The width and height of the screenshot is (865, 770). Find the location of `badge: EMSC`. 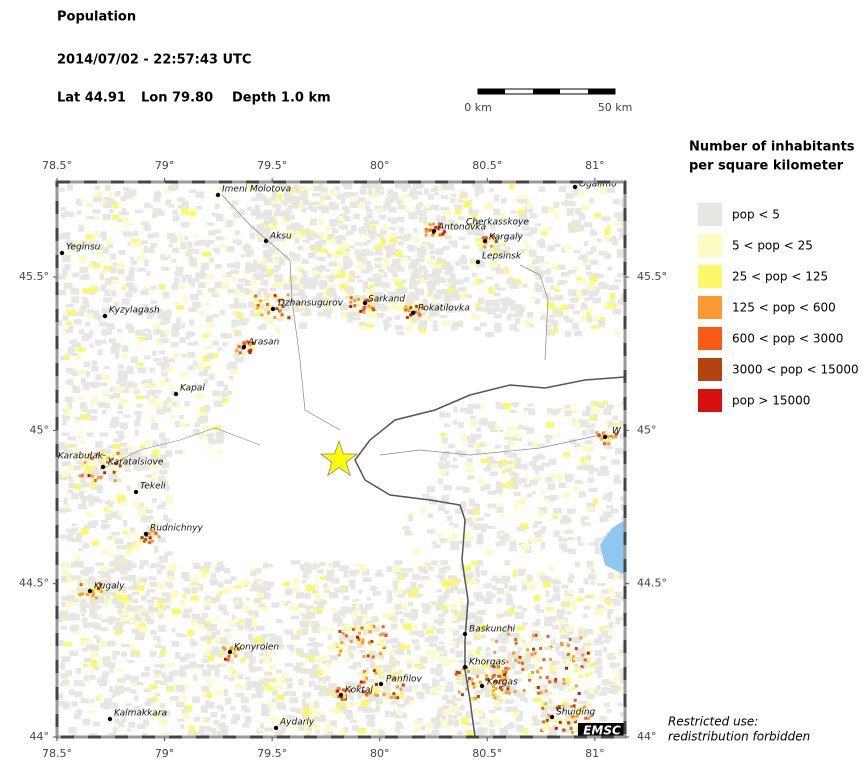

badge: EMSC is located at coordinates (602, 731).